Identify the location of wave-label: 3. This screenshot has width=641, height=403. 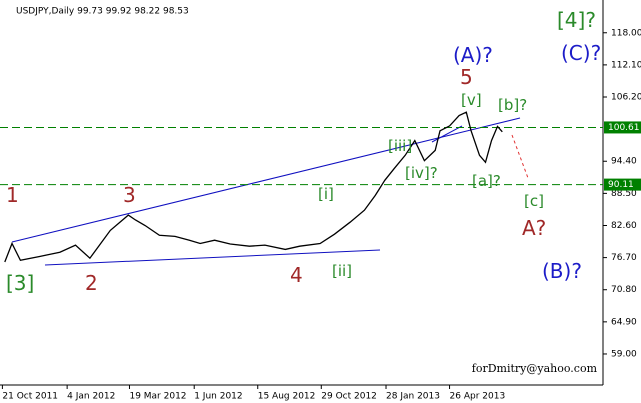
(129, 195).